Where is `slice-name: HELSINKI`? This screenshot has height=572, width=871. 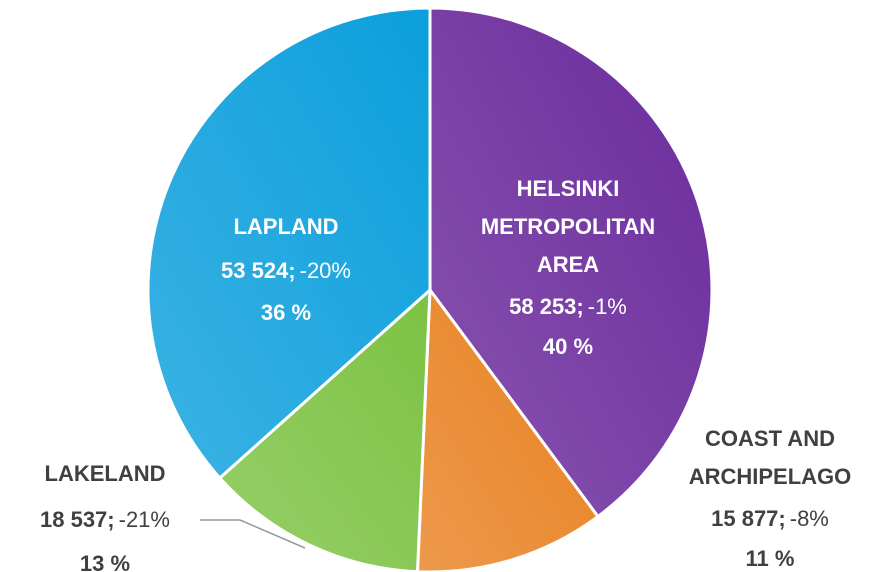
slice-name: HELSINKI is located at coordinates (568, 188).